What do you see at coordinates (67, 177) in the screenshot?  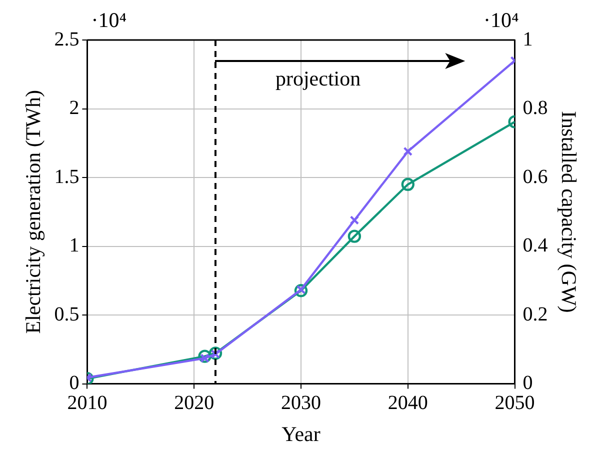 I see `y-tick-label: 1.5` at bounding box center [67, 177].